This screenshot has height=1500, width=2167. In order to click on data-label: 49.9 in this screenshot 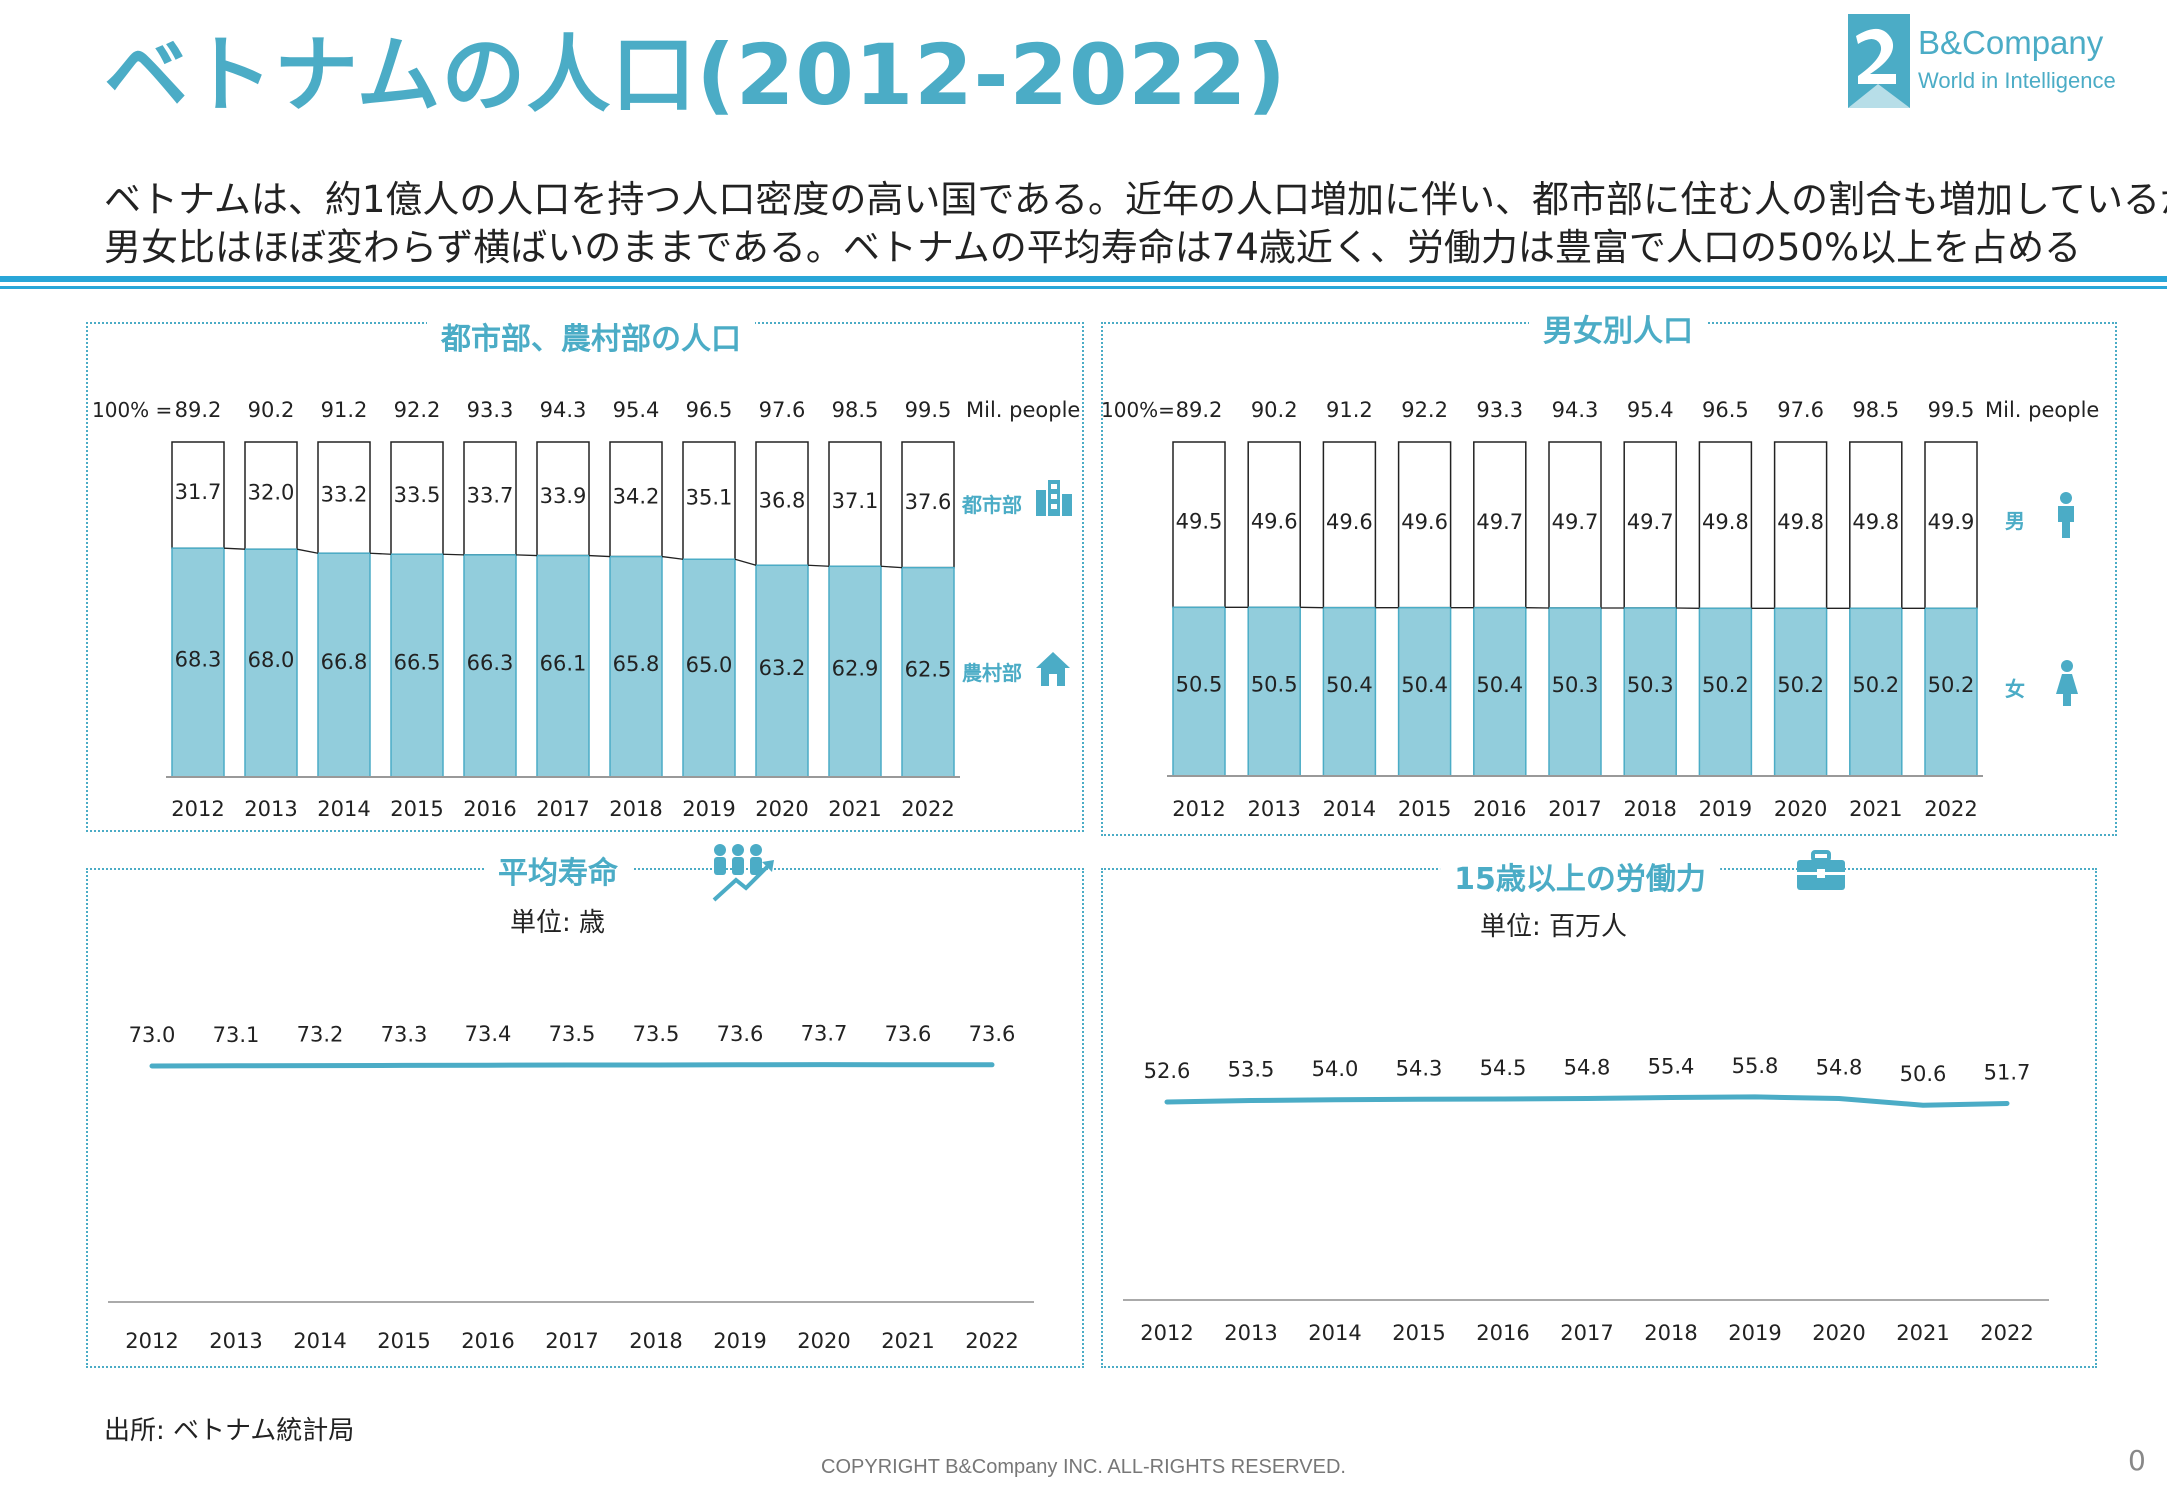, I will do `click(1951, 522)`.